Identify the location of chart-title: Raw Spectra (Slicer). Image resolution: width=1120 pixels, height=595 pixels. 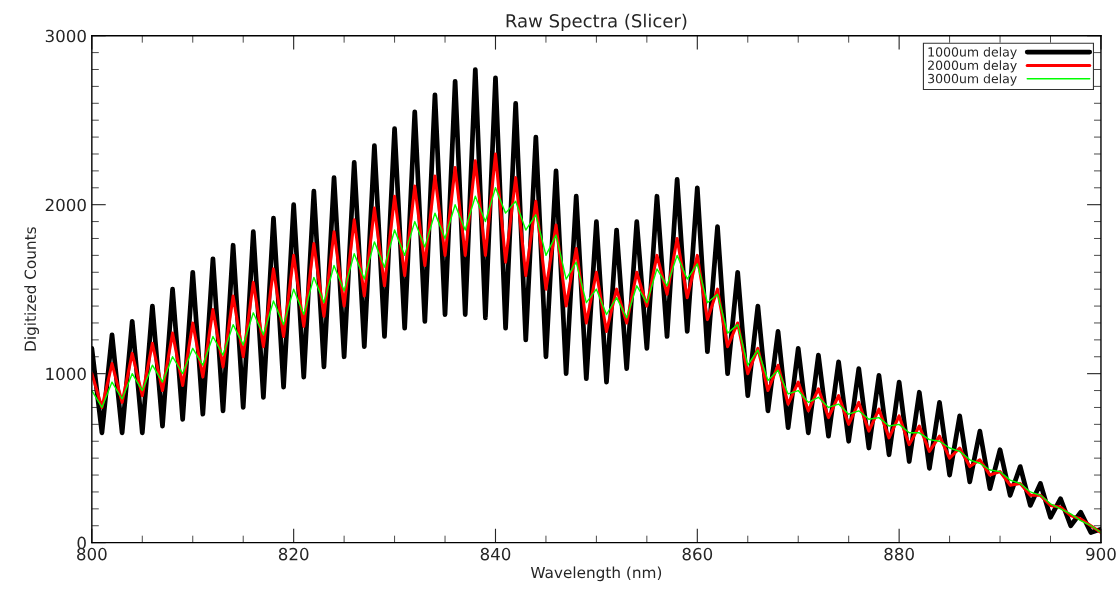
(596, 22).